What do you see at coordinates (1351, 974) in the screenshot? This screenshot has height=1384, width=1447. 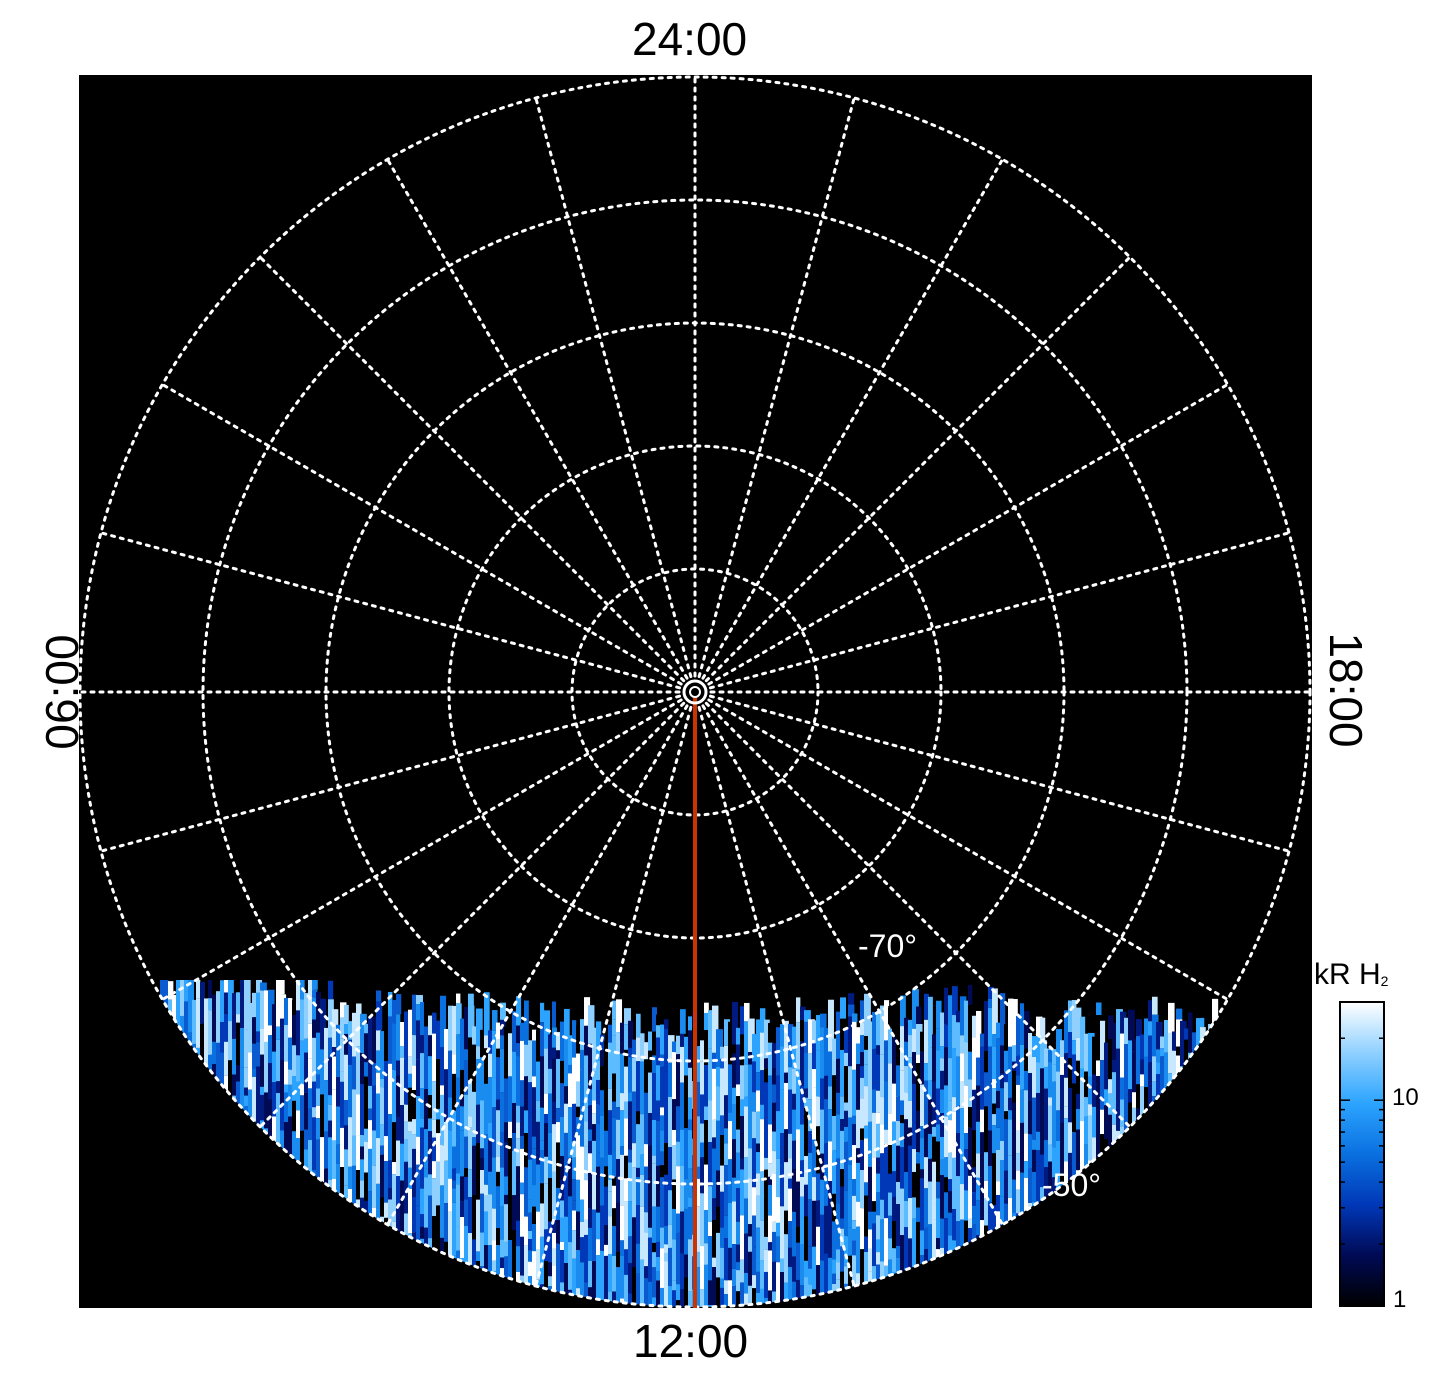 I see `colorbar-title: kR H2` at bounding box center [1351, 974].